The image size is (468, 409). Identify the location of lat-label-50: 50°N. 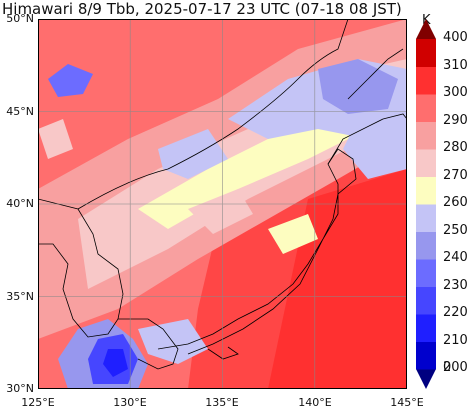
(20, 18).